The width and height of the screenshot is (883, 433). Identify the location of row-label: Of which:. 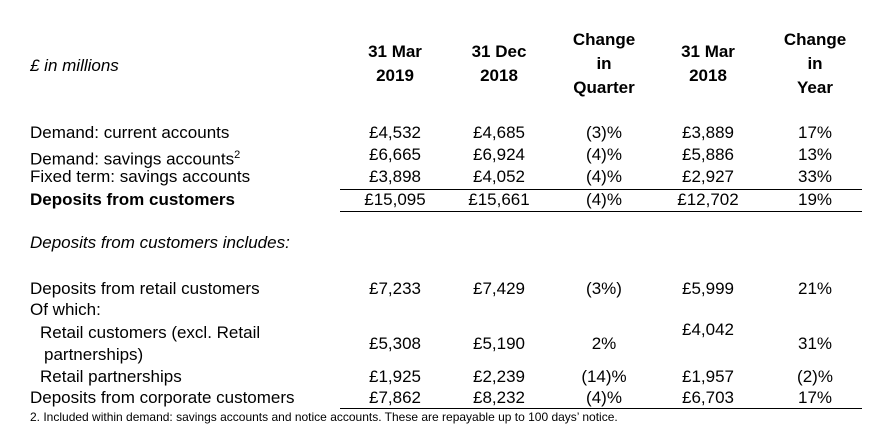
(65, 309).